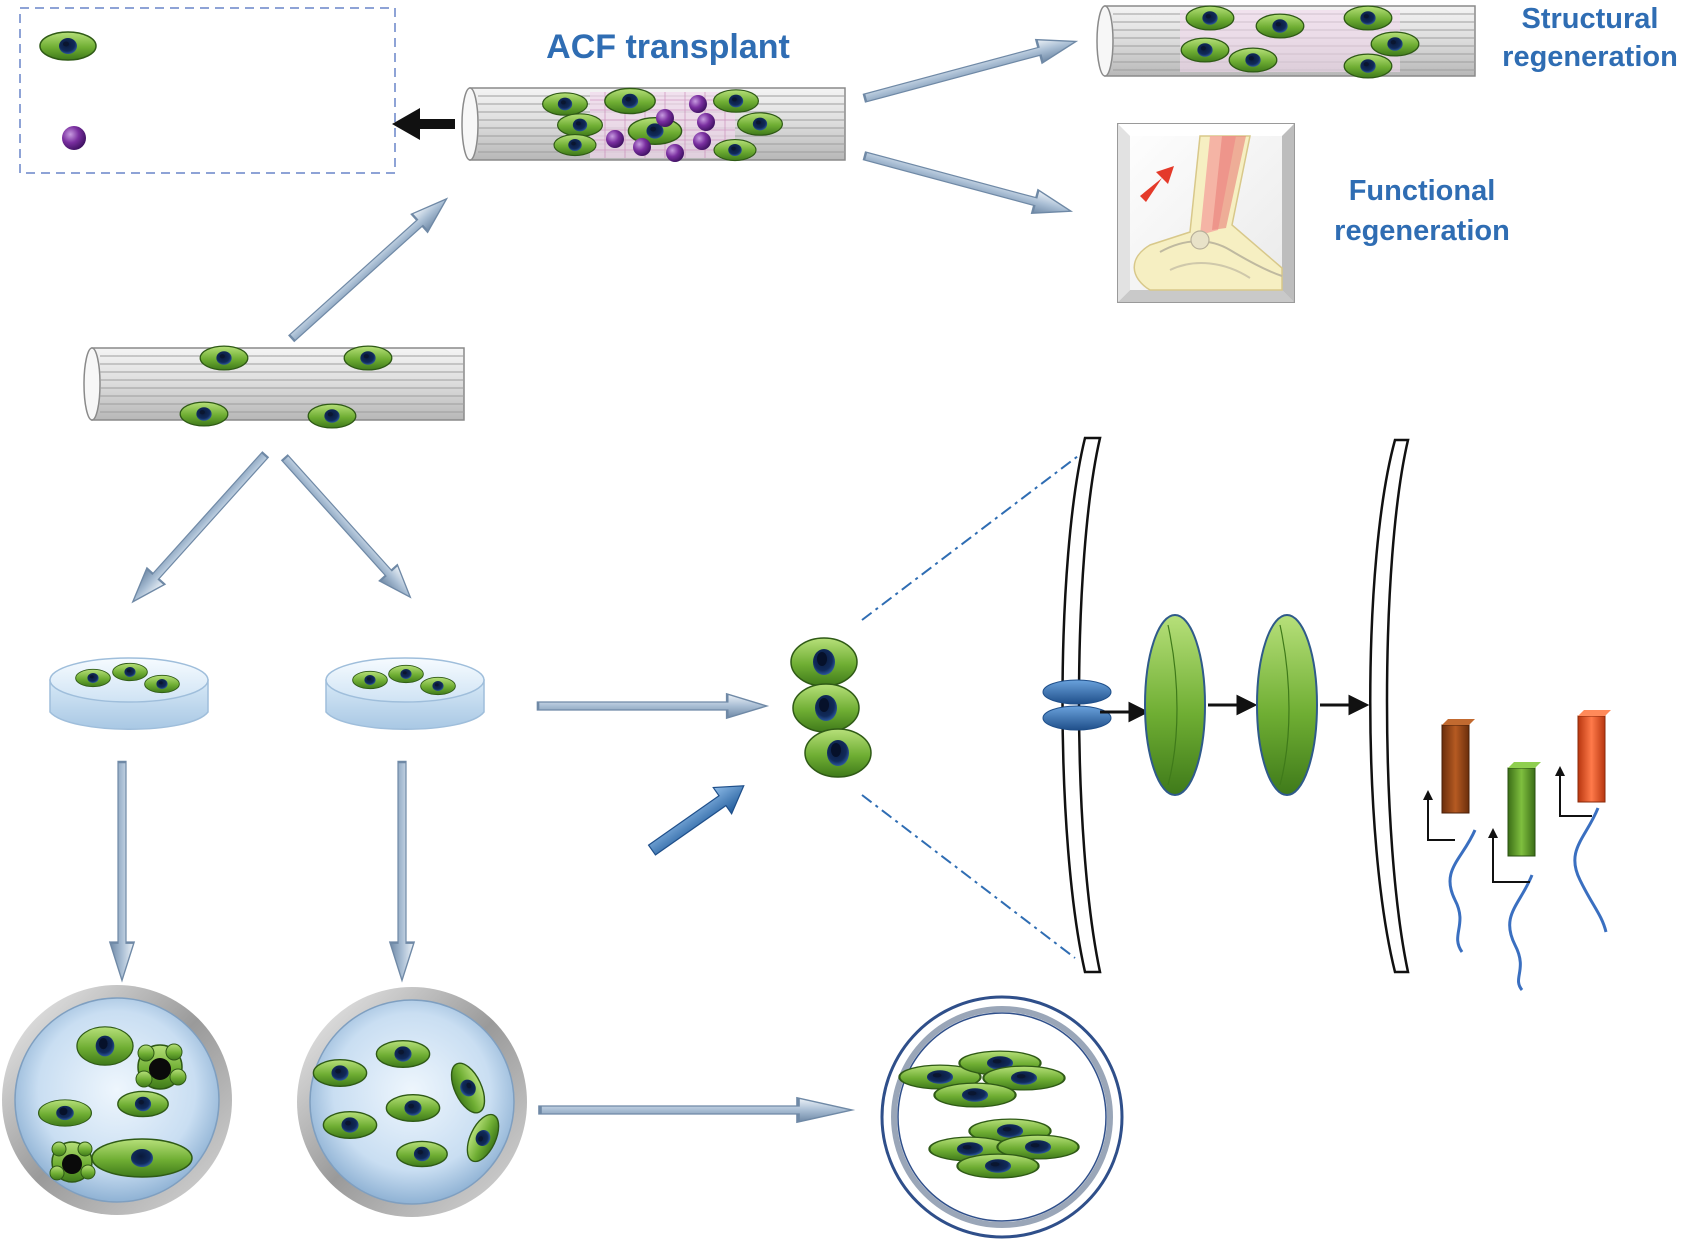  I want to click on arrow-to-aligned-cells, so click(696, 1110).